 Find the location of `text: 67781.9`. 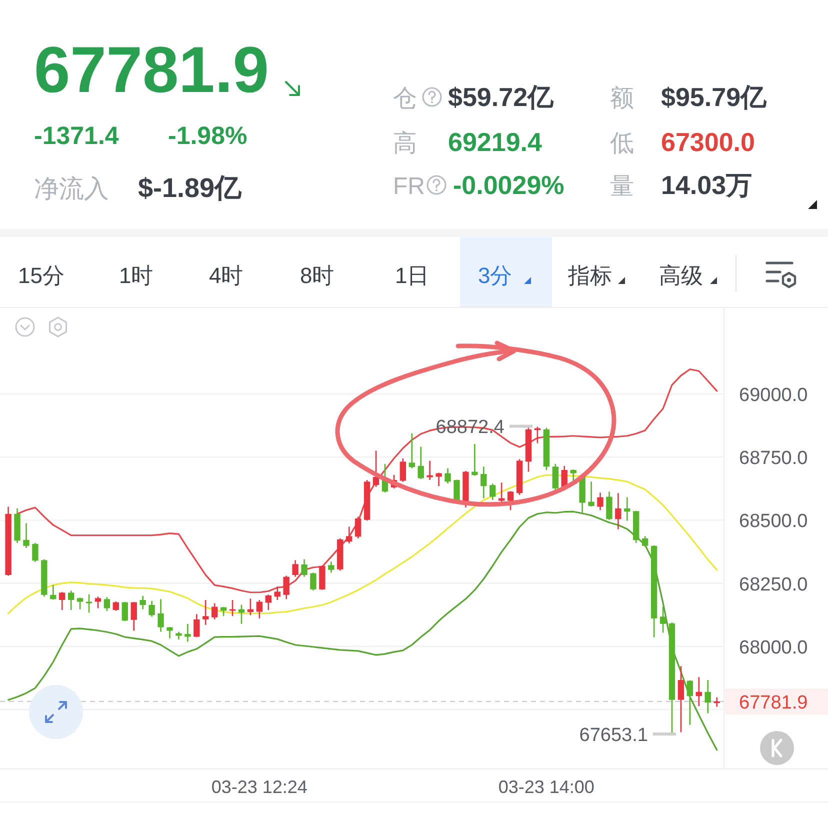

text: 67781.9 is located at coordinates (151, 69).